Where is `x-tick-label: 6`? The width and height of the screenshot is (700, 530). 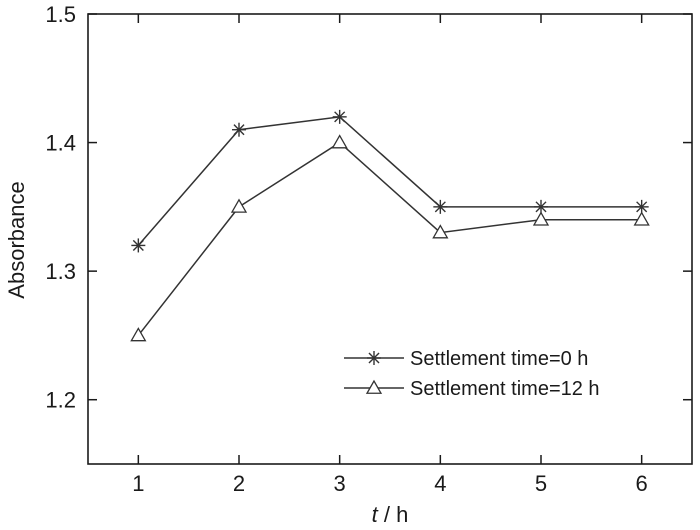 x-tick-label: 6 is located at coordinates (642, 483).